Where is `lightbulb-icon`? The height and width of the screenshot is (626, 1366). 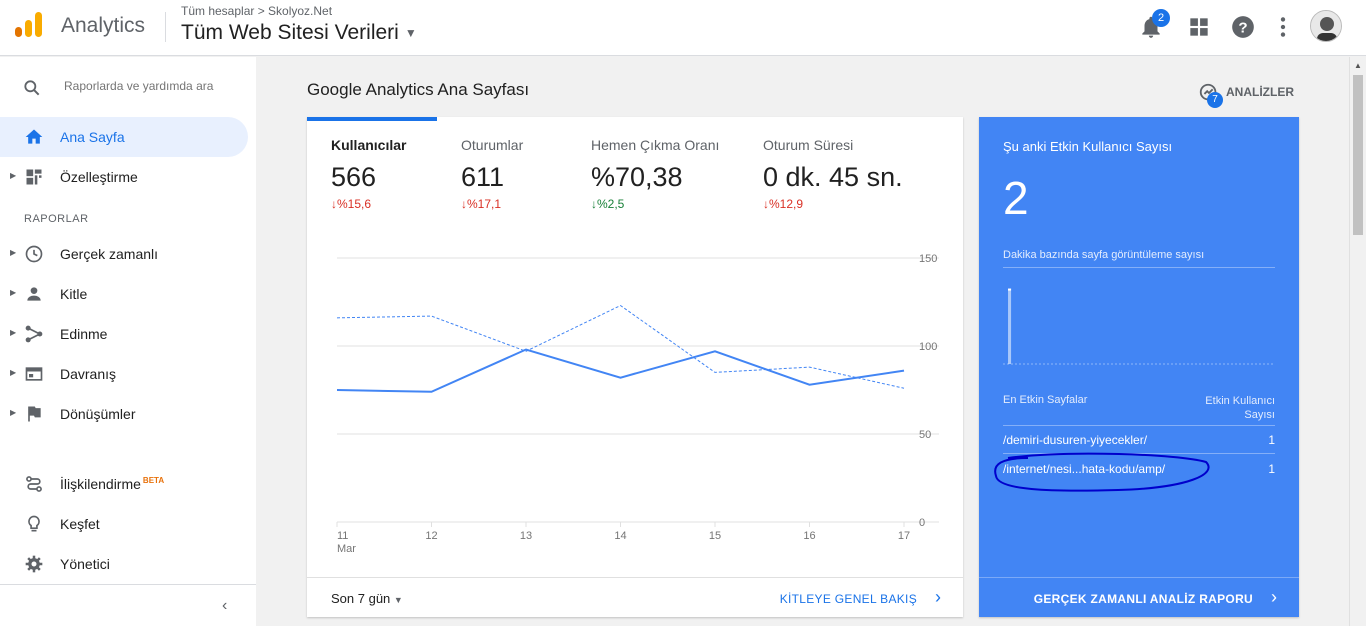 lightbulb-icon is located at coordinates (34, 523).